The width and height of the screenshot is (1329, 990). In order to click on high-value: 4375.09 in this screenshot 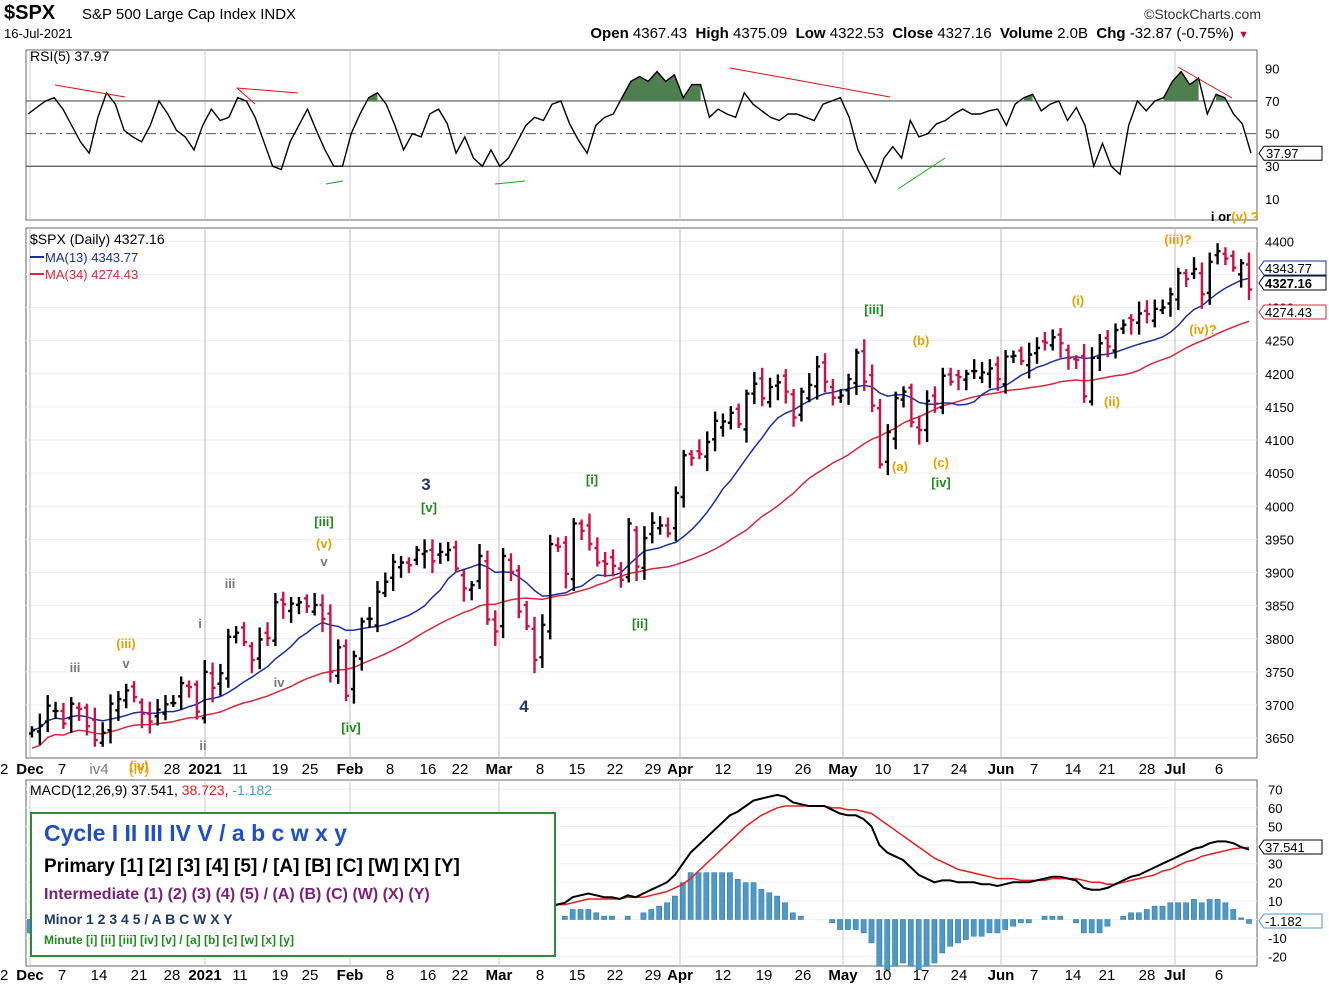, I will do `click(760, 33)`.